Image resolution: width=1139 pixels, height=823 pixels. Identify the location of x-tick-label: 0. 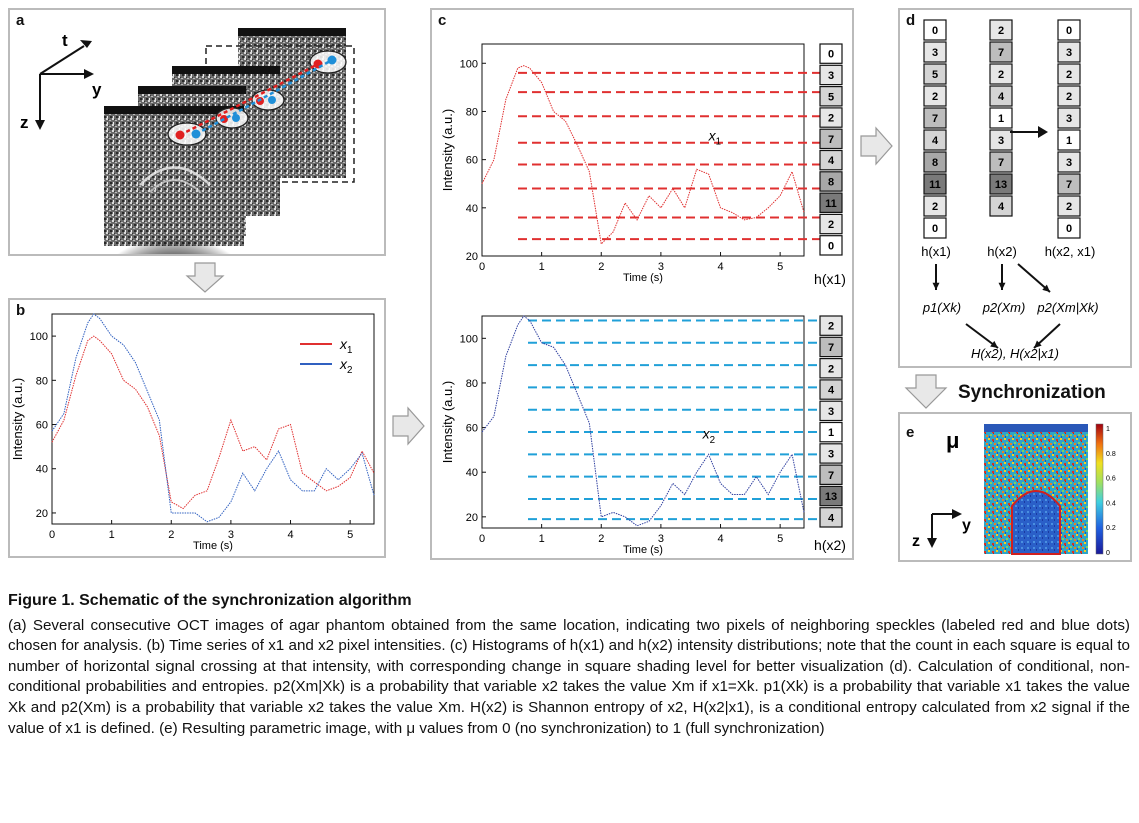
(482, 267).